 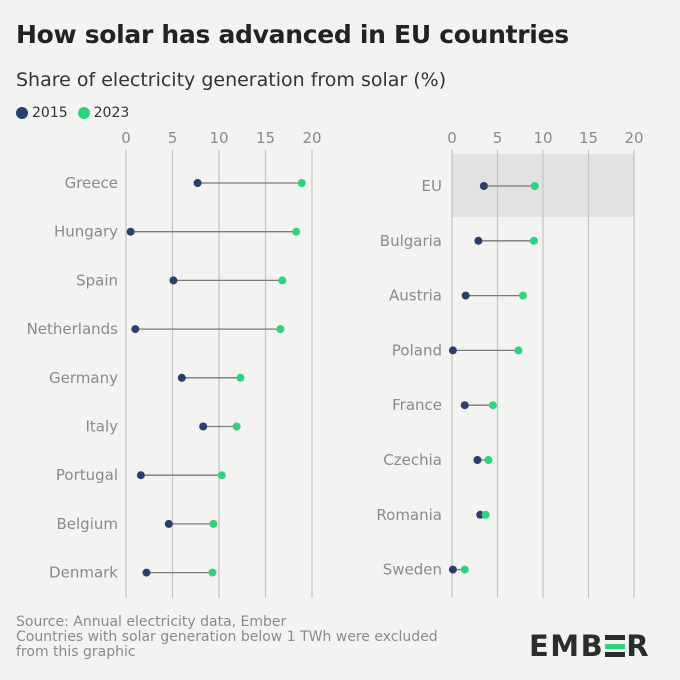 What do you see at coordinates (296, 231) in the screenshot?
I see `point-2023-hungary` at bounding box center [296, 231].